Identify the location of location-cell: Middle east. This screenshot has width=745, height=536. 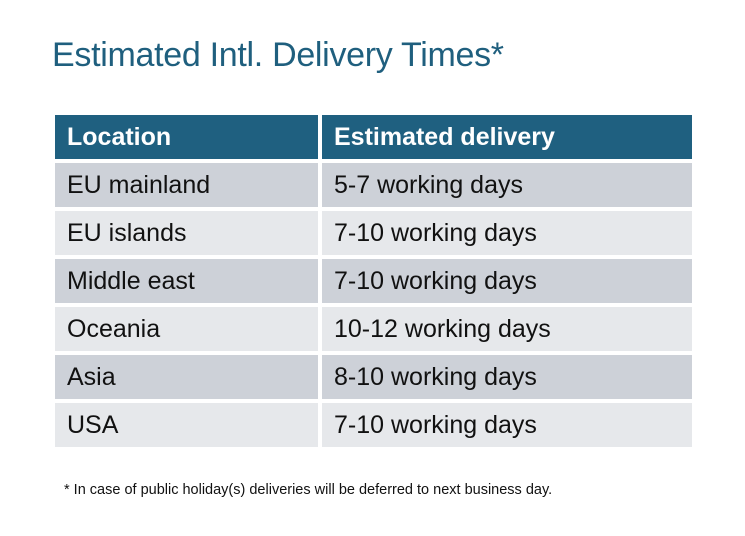
(186, 281).